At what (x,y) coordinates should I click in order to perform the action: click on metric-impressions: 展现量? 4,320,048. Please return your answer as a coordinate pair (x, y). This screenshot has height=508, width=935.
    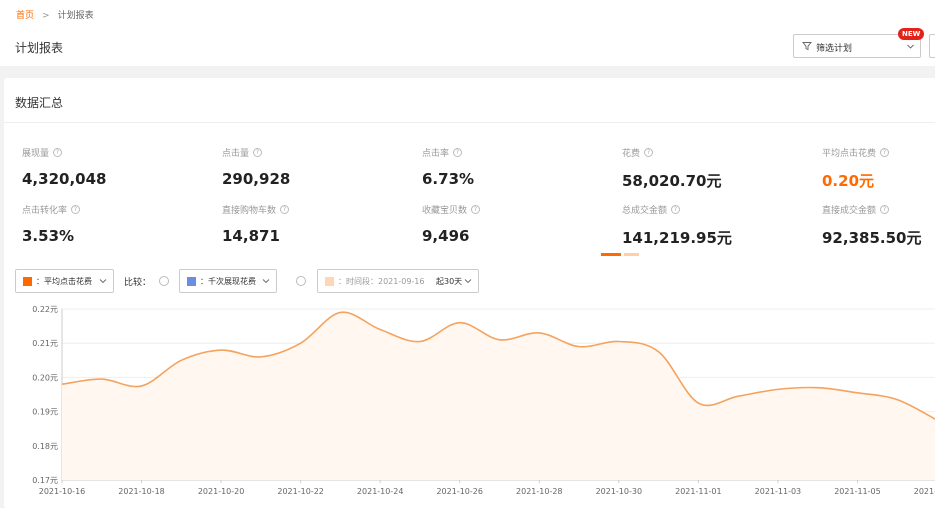
    Looking at the image, I should click on (122, 167).